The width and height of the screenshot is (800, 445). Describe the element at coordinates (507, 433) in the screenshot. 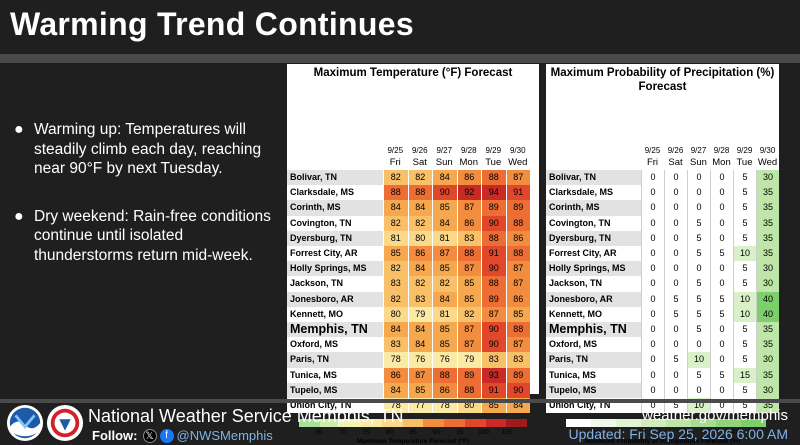

I see `legend-tick-label: 105` at that location.